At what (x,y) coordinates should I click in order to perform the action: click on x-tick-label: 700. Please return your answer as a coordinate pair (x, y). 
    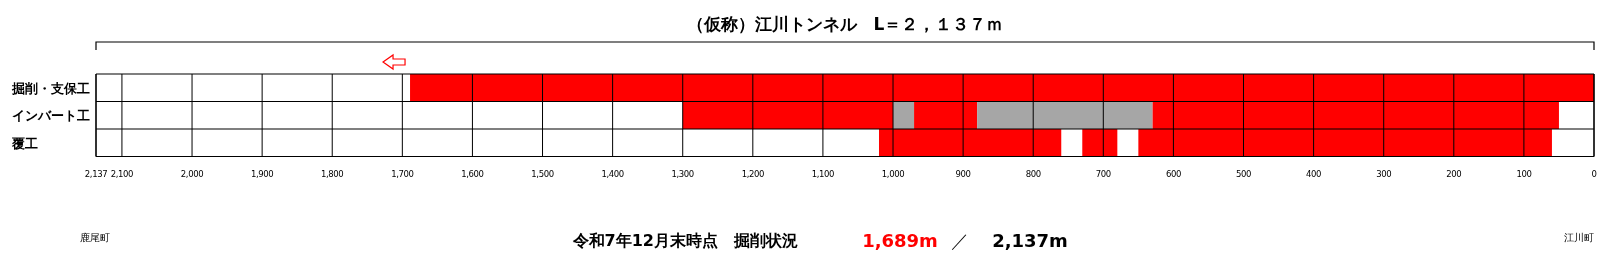
    Looking at the image, I should click on (1103, 173).